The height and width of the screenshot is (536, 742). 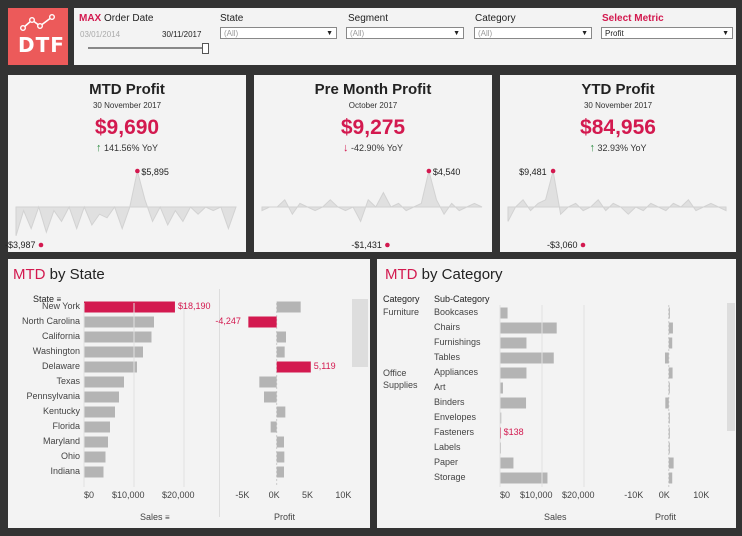 What do you see at coordinates (562, 245) in the screenshot?
I see `sparkline-min-label: -$3,060` at bounding box center [562, 245].